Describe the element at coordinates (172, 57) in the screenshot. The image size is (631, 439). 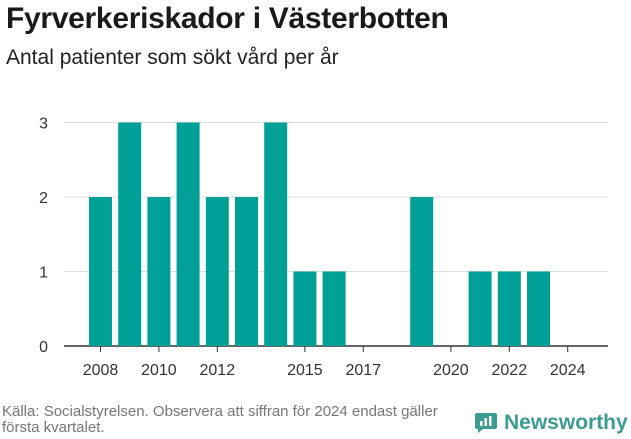
I see `chart-subtitle: Antal patienter som sökt vård per år` at that location.